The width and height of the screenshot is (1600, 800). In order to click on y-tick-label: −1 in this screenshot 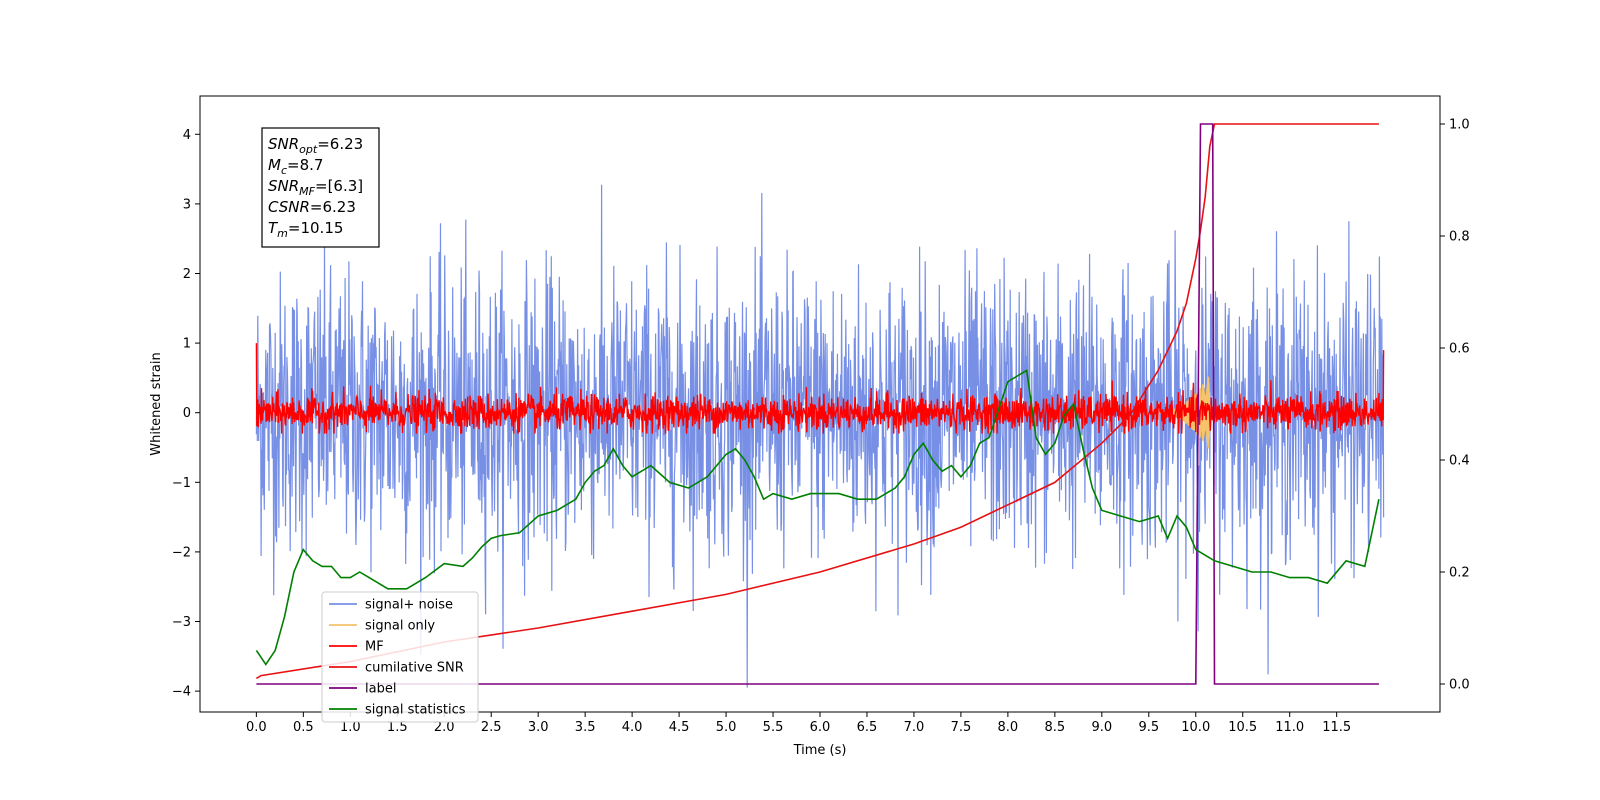, I will do `click(181, 483)`.